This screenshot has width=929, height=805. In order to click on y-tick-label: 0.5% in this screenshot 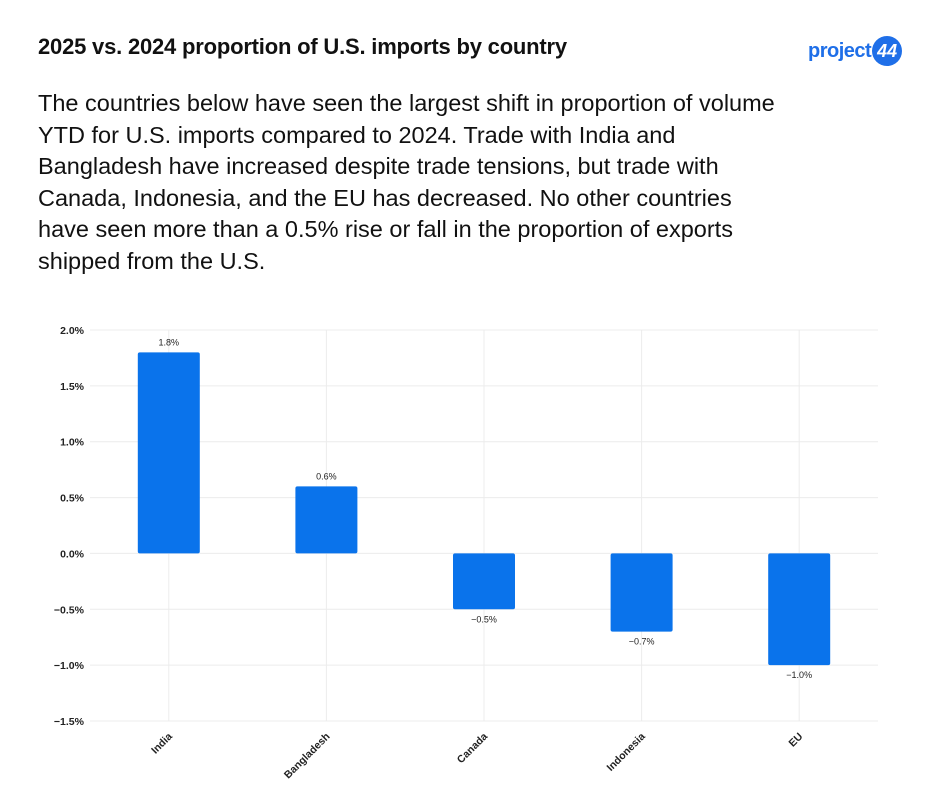, I will do `click(72, 499)`.